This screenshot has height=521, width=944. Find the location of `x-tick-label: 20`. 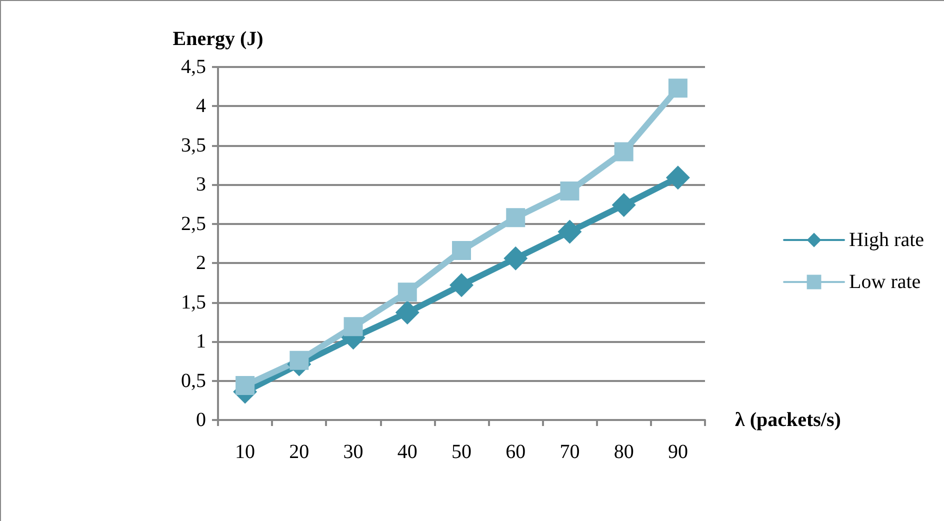

x-tick-label: 20 is located at coordinates (299, 452).